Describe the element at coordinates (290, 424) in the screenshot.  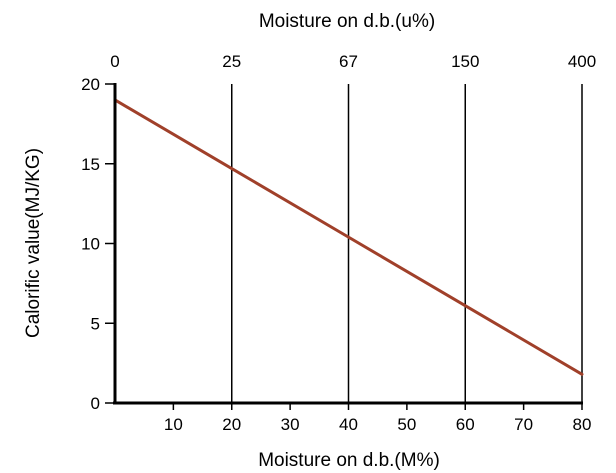
I see `x-tick-label-2: 30` at that location.